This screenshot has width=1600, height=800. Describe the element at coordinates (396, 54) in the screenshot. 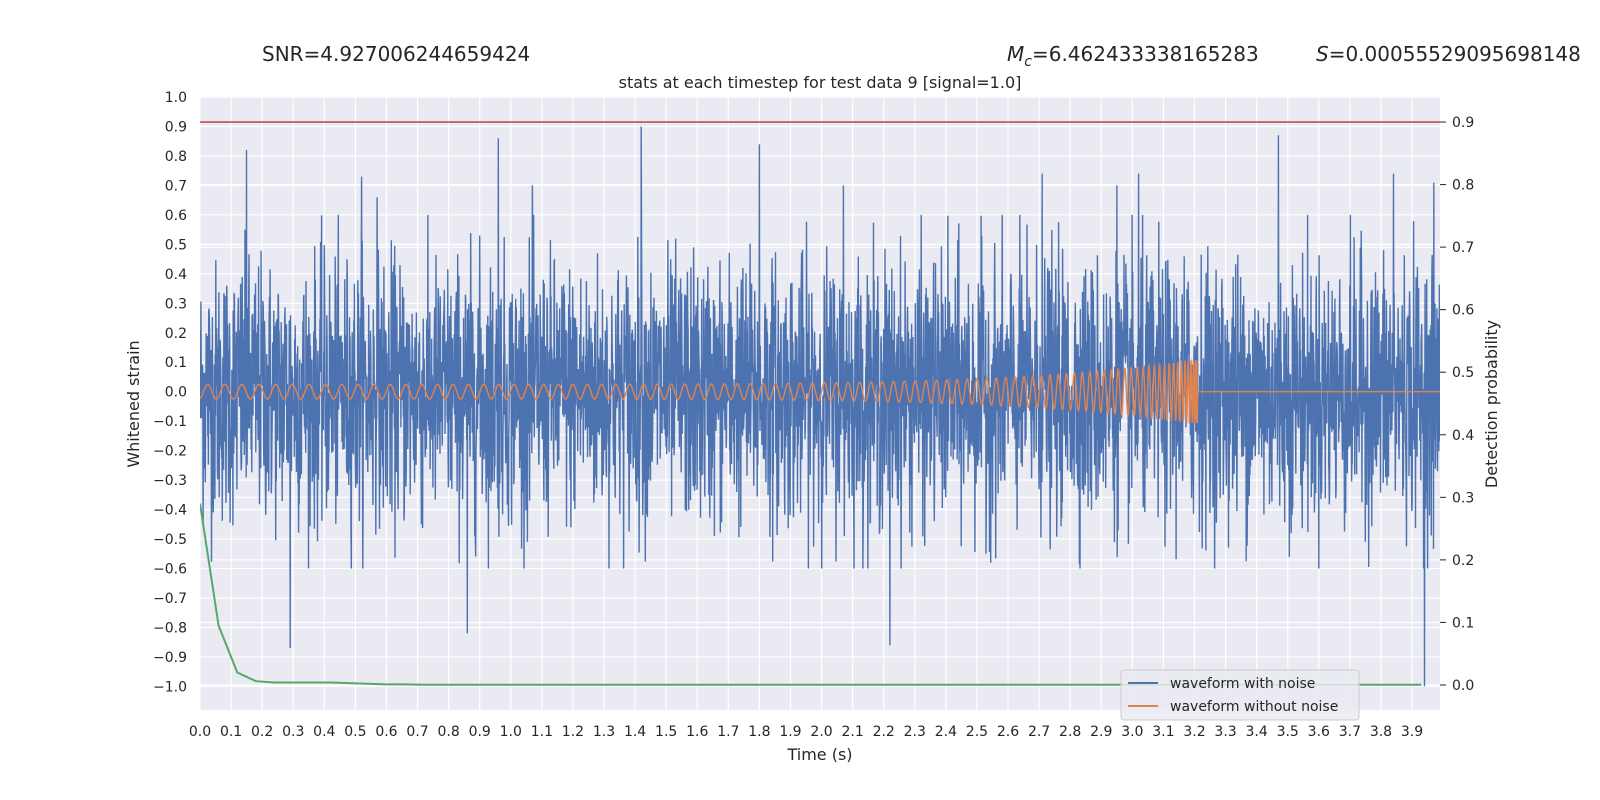

I see `snr-annotation: SNR=4.927006244659424` at that location.